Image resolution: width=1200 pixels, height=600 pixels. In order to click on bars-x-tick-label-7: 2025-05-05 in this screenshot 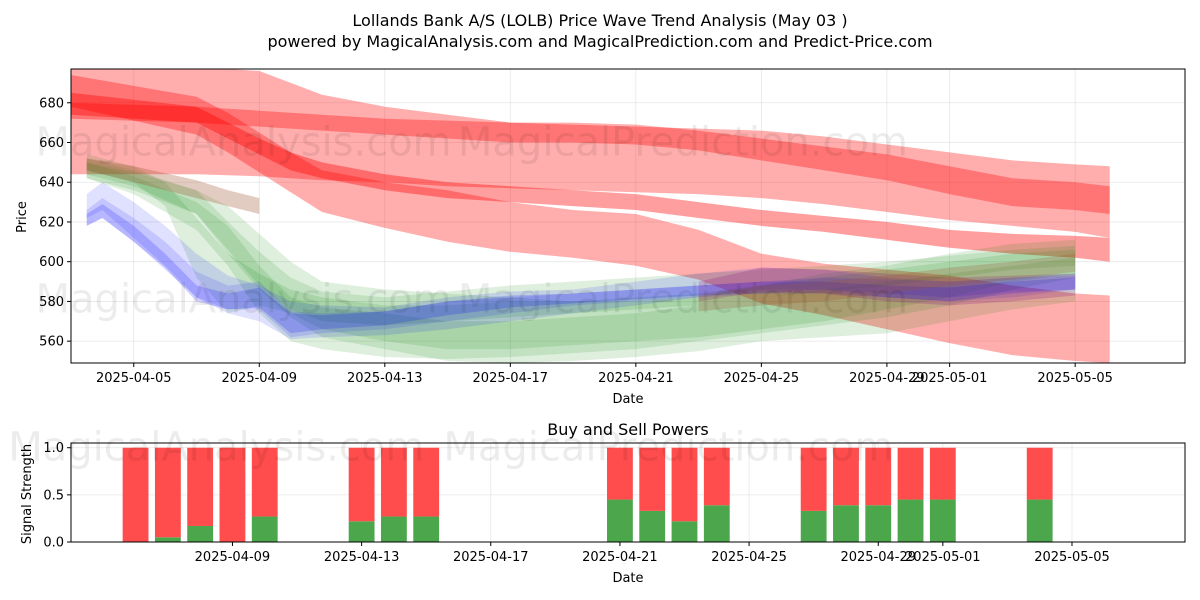, I will do `click(1072, 557)`.